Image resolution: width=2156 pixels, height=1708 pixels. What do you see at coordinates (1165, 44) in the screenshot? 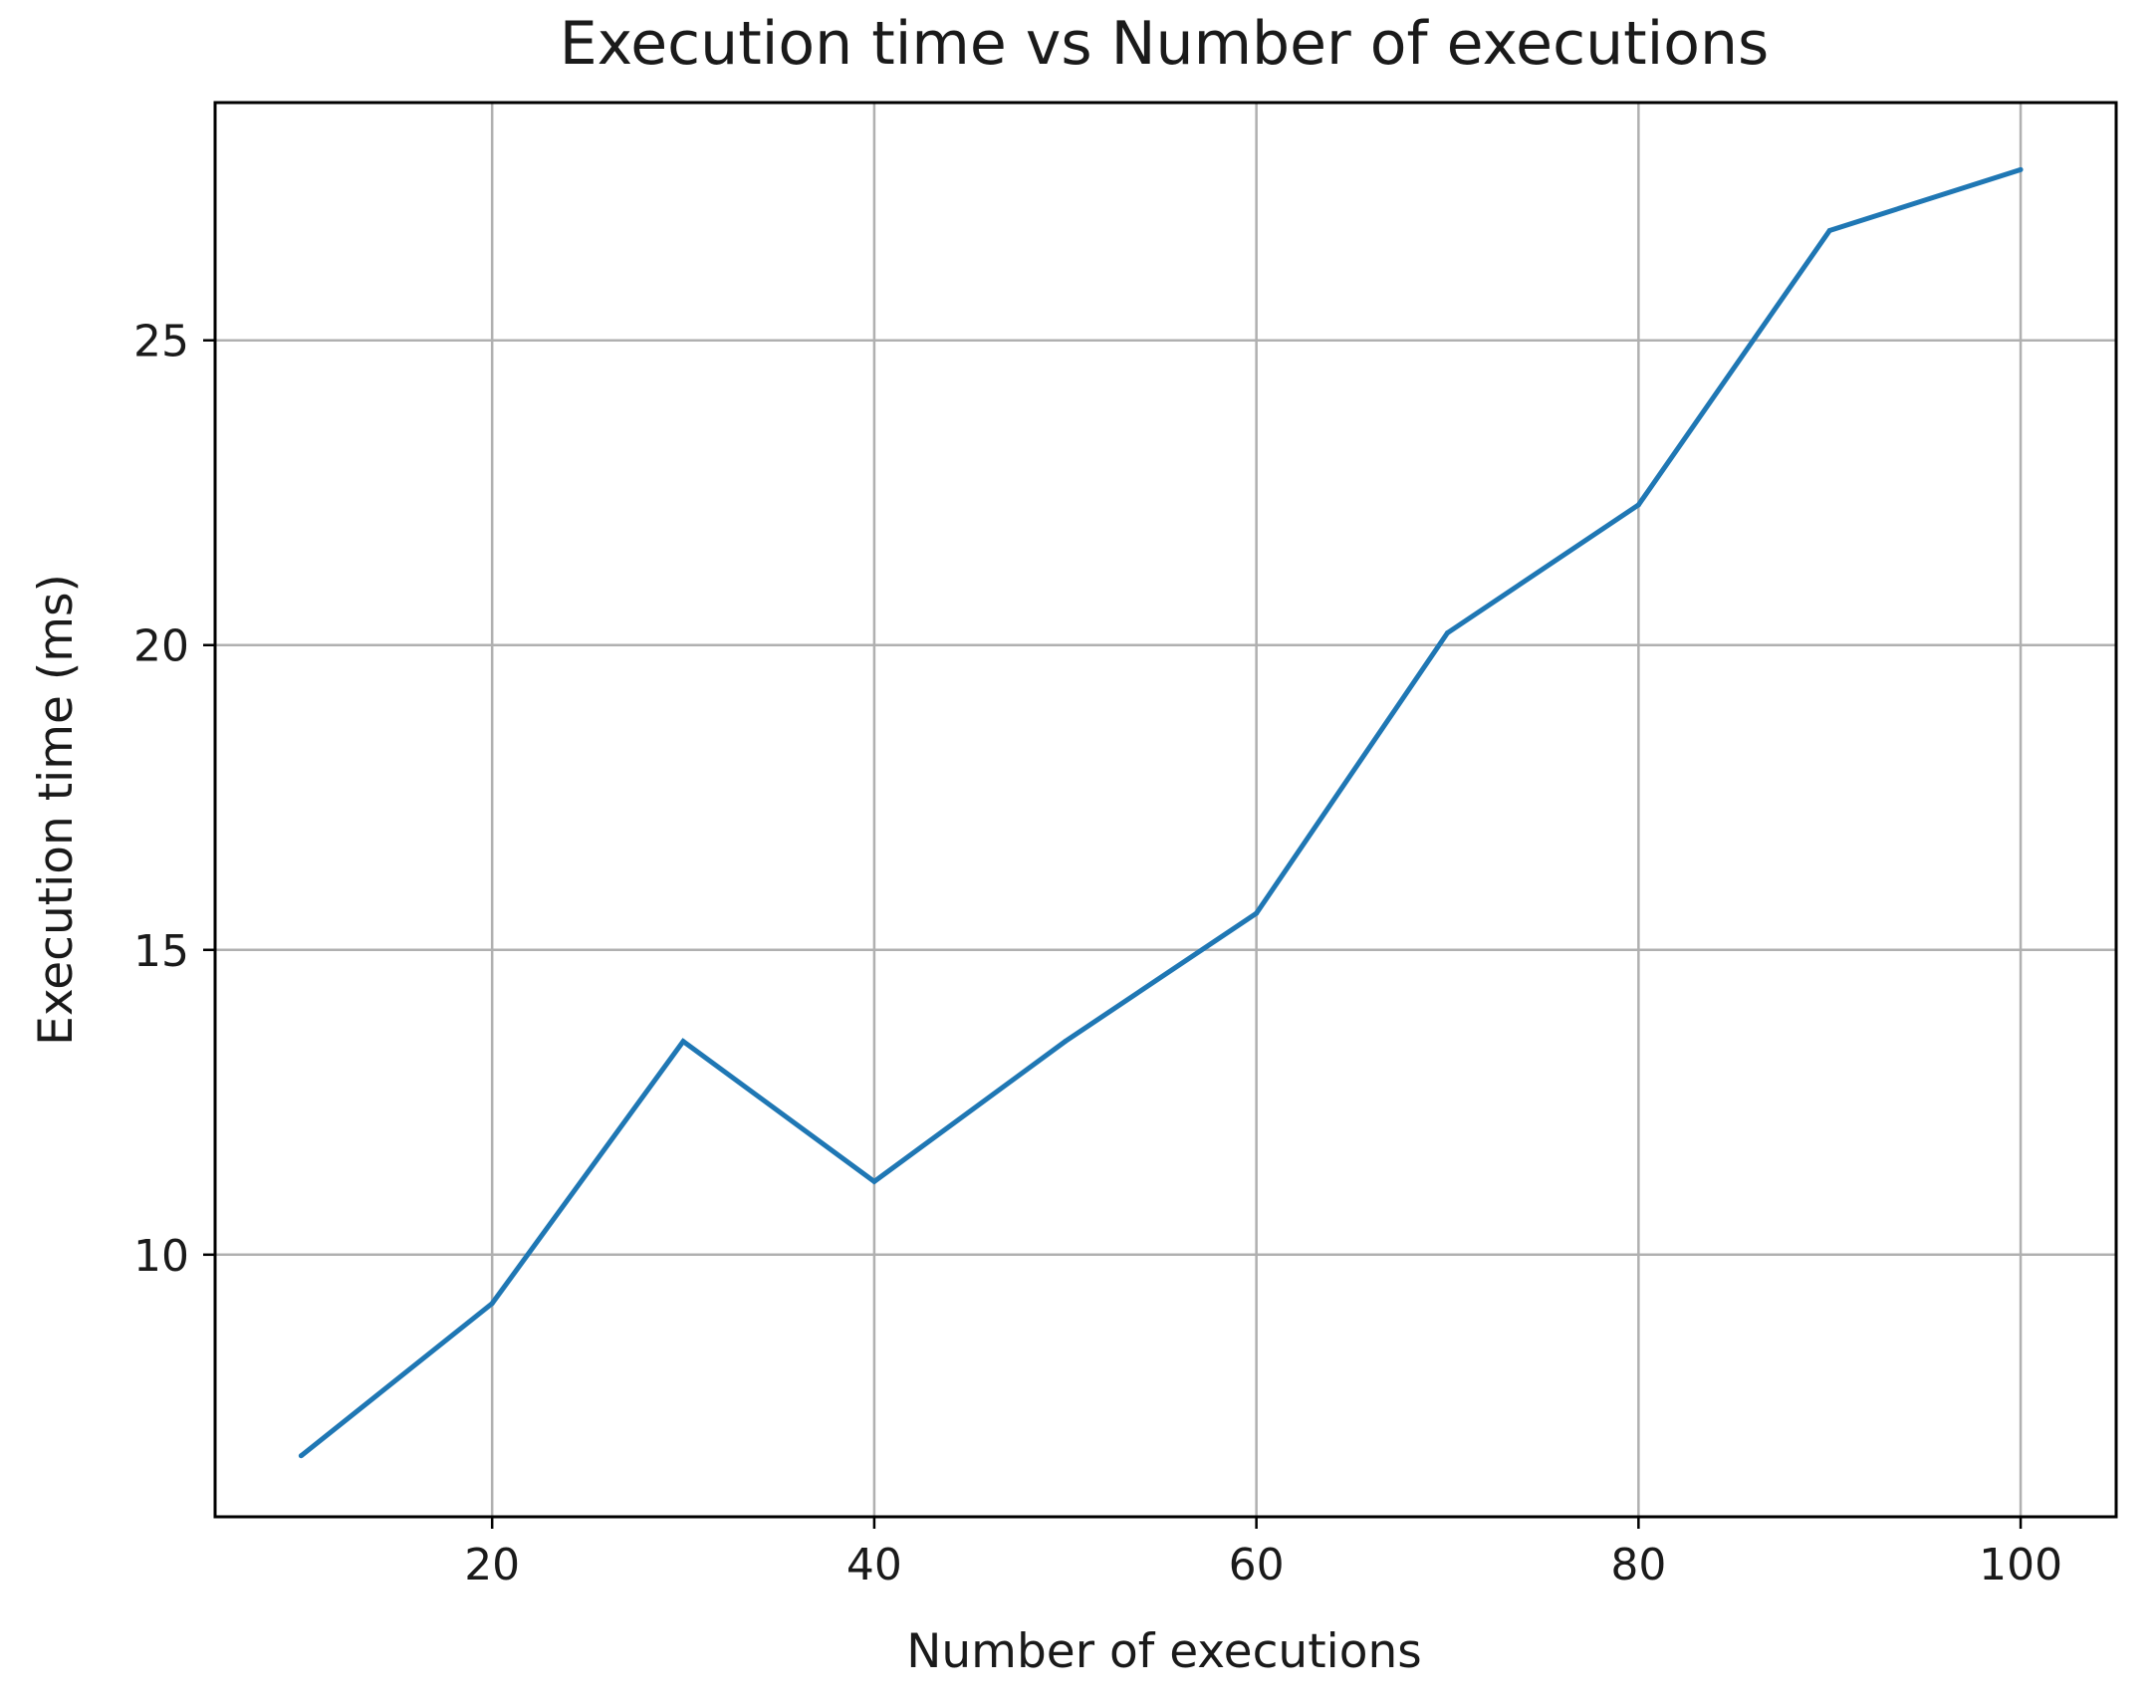
I see `chart-title: Execution time vs Number of executions` at bounding box center [1165, 44].